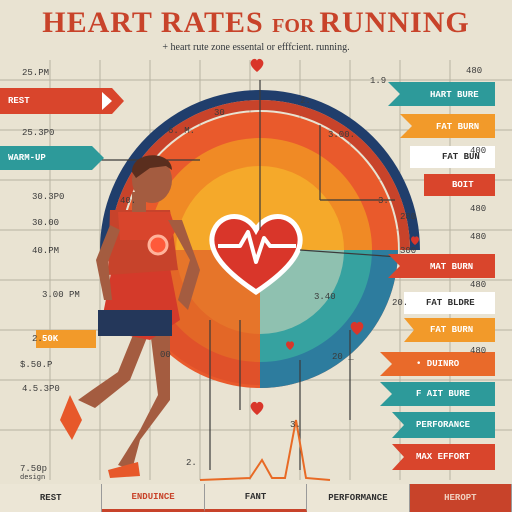 This screenshot has width=512, height=512. I want to click on tag-mat-burn: MAT BURN, so click(452, 267).